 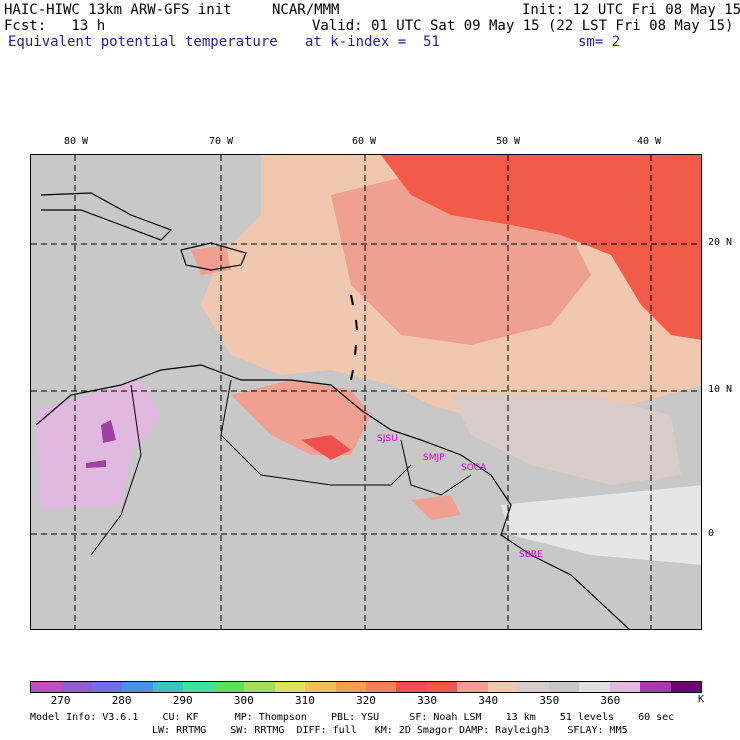 What do you see at coordinates (631, 10) in the screenshot?
I see `init-time: Init: 12 UTC Fri 08 May 15` at bounding box center [631, 10].